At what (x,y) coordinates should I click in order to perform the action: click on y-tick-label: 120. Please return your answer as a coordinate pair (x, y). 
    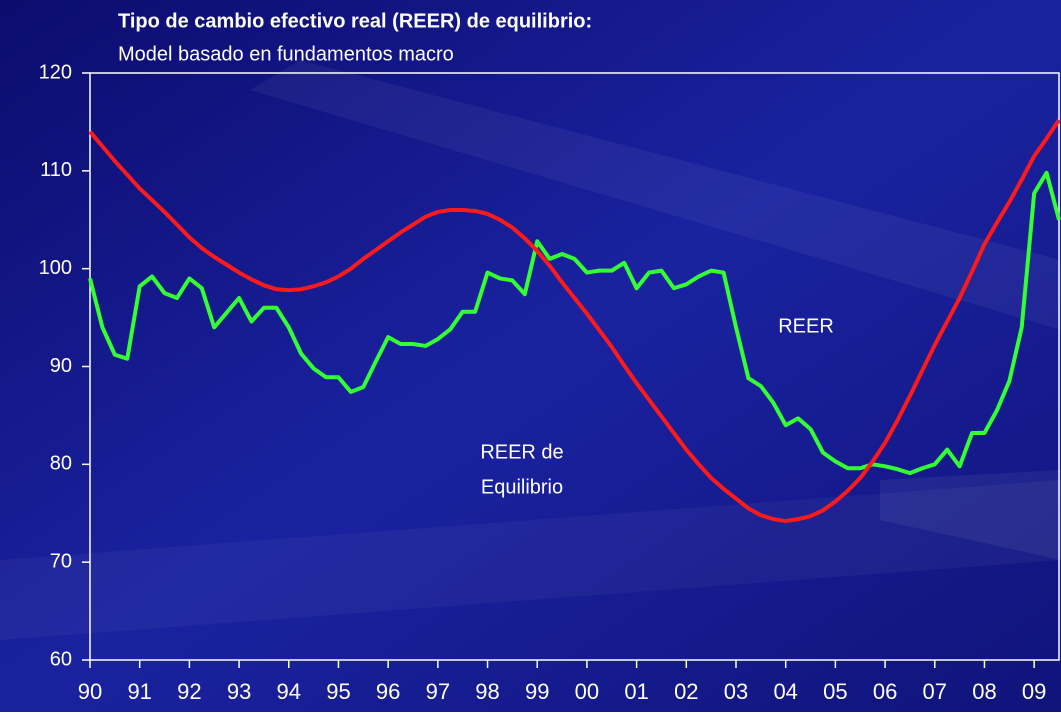
    Looking at the image, I should click on (55, 72).